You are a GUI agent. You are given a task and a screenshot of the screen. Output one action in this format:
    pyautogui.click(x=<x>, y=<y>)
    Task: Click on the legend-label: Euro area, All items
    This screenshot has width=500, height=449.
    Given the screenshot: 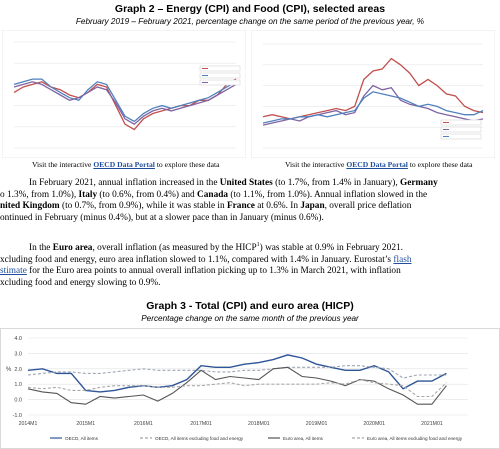 What is the action you would take?
    pyautogui.click(x=303, y=438)
    